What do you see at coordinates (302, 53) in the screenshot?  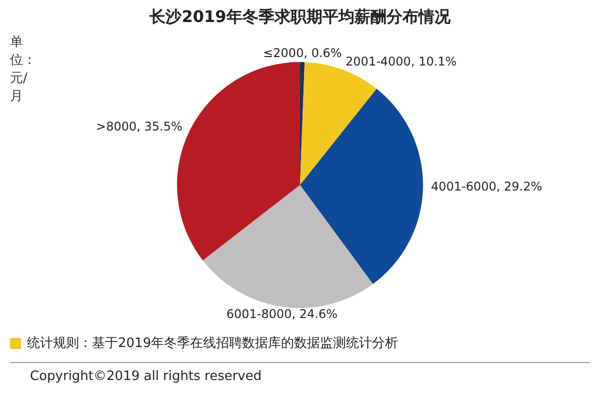 I see `slice-label: ≤2000, 0.6%` at bounding box center [302, 53].